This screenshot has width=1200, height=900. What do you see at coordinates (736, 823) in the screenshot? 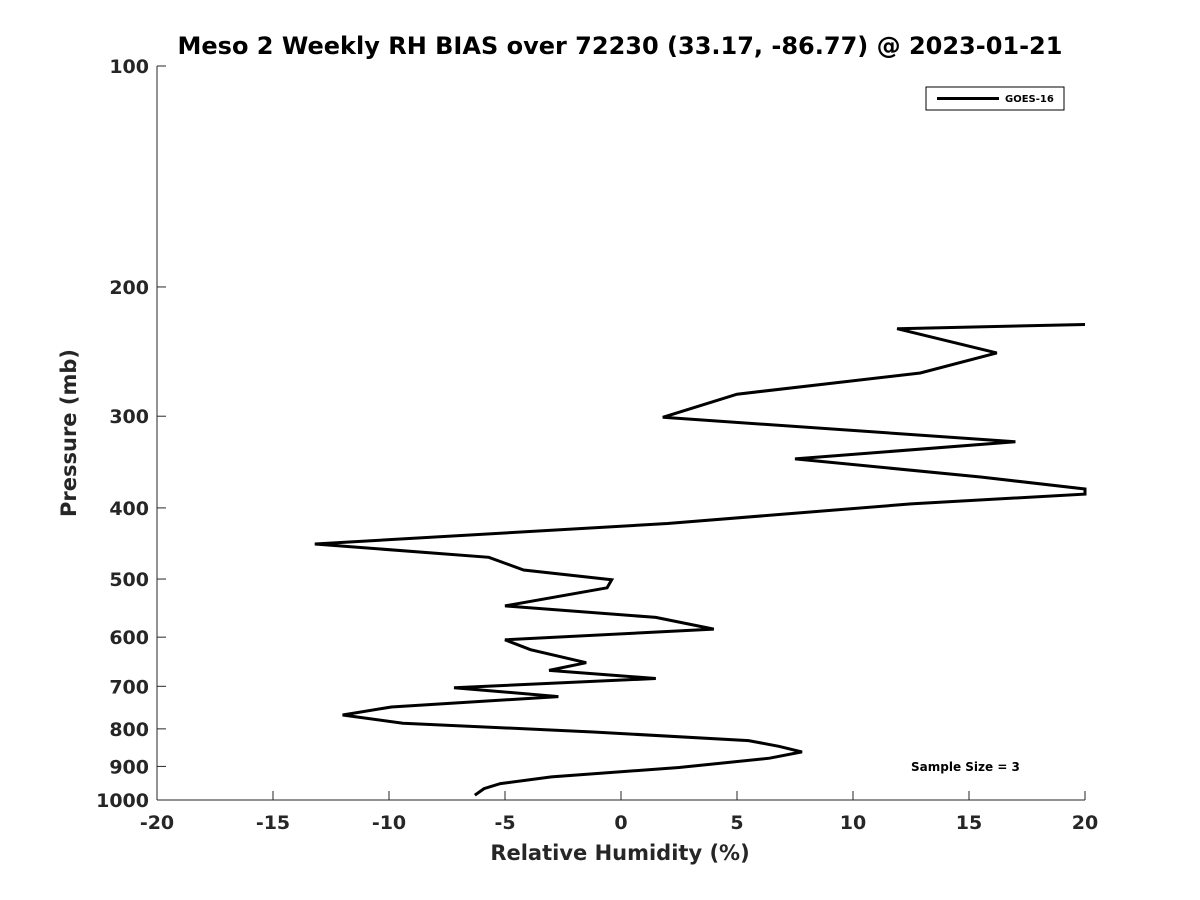
I see `x-tick-label: 5` at bounding box center [736, 823].